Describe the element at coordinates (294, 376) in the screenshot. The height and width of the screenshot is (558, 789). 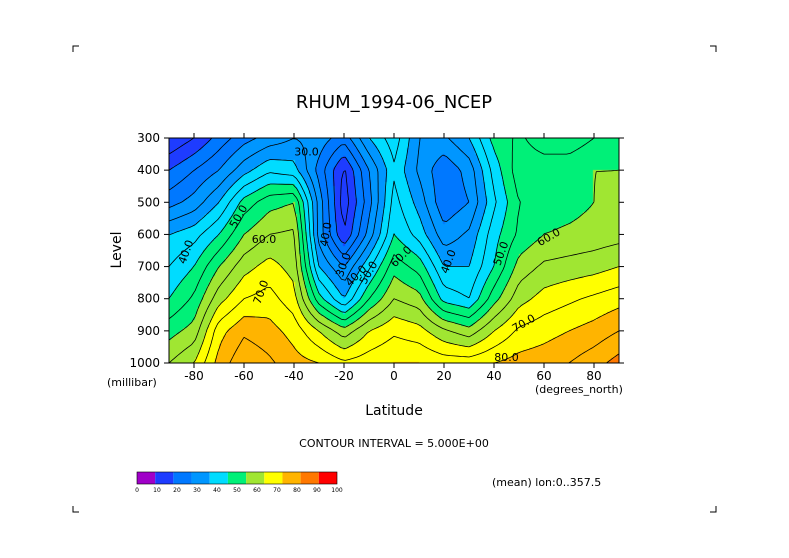
I see `x-tick-label: -40` at that location.